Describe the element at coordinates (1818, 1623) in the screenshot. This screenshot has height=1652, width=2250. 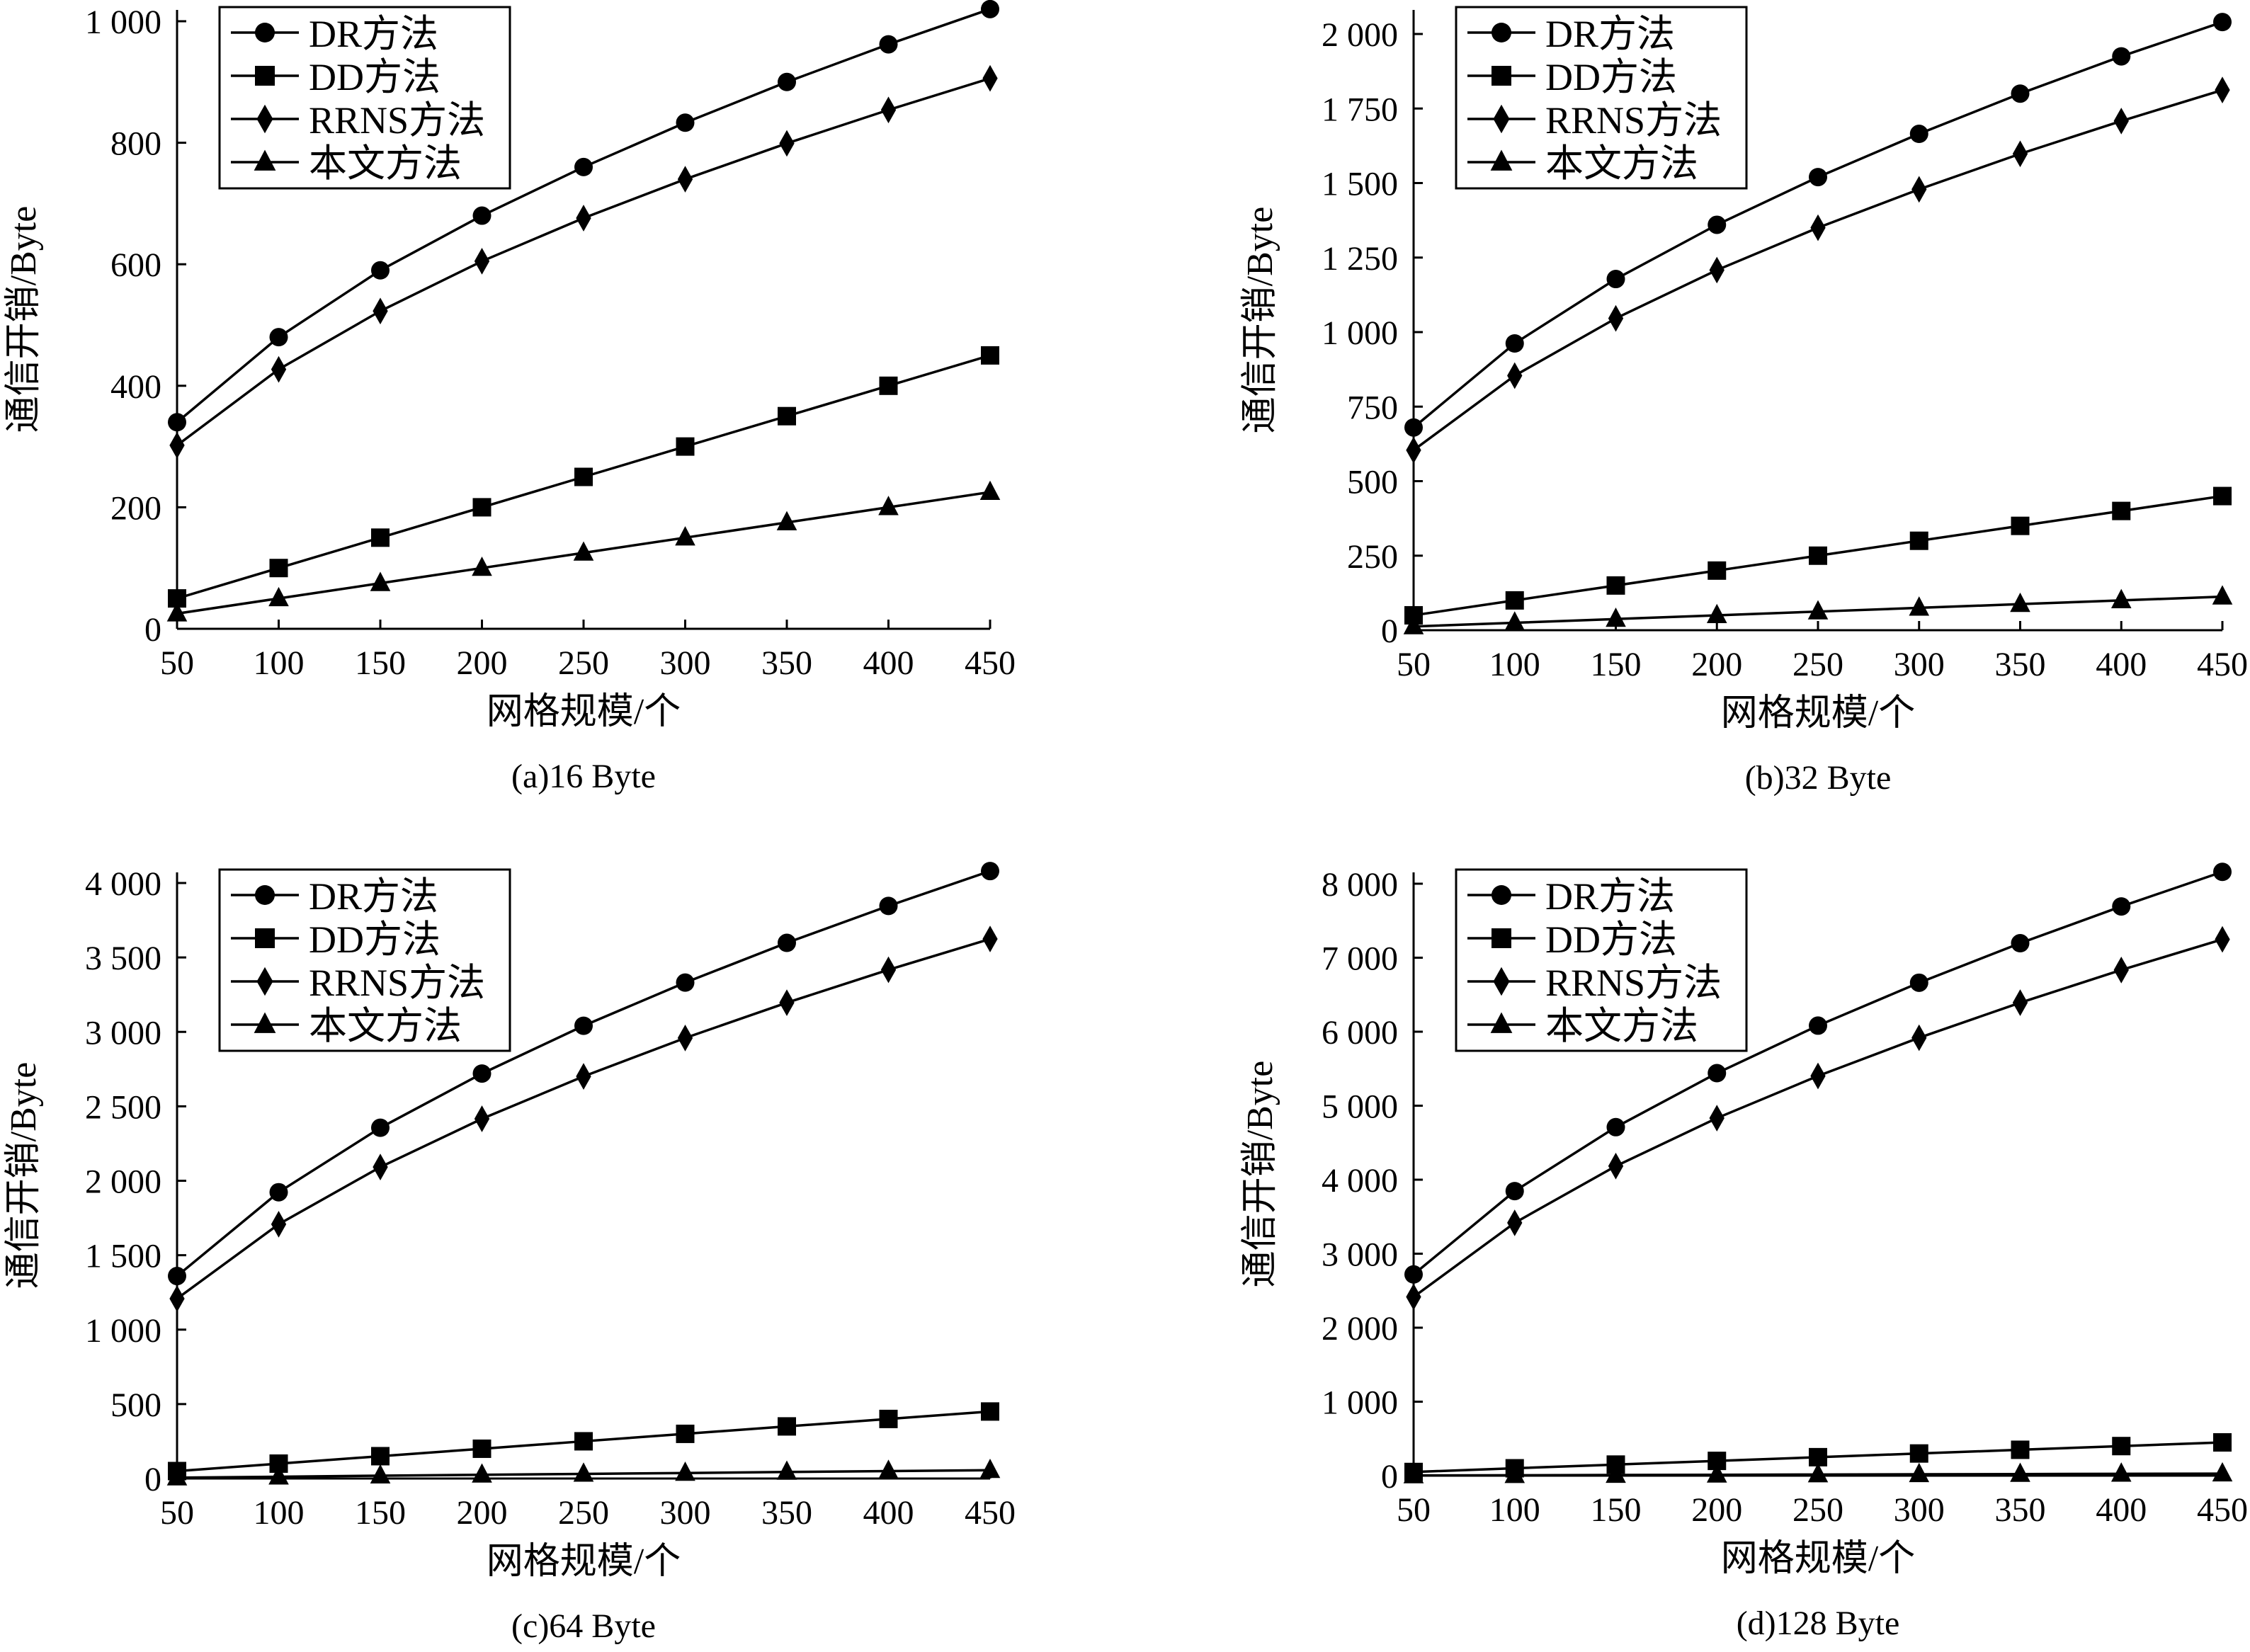
I see `panel-caption: (d)128 Byte` at that location.